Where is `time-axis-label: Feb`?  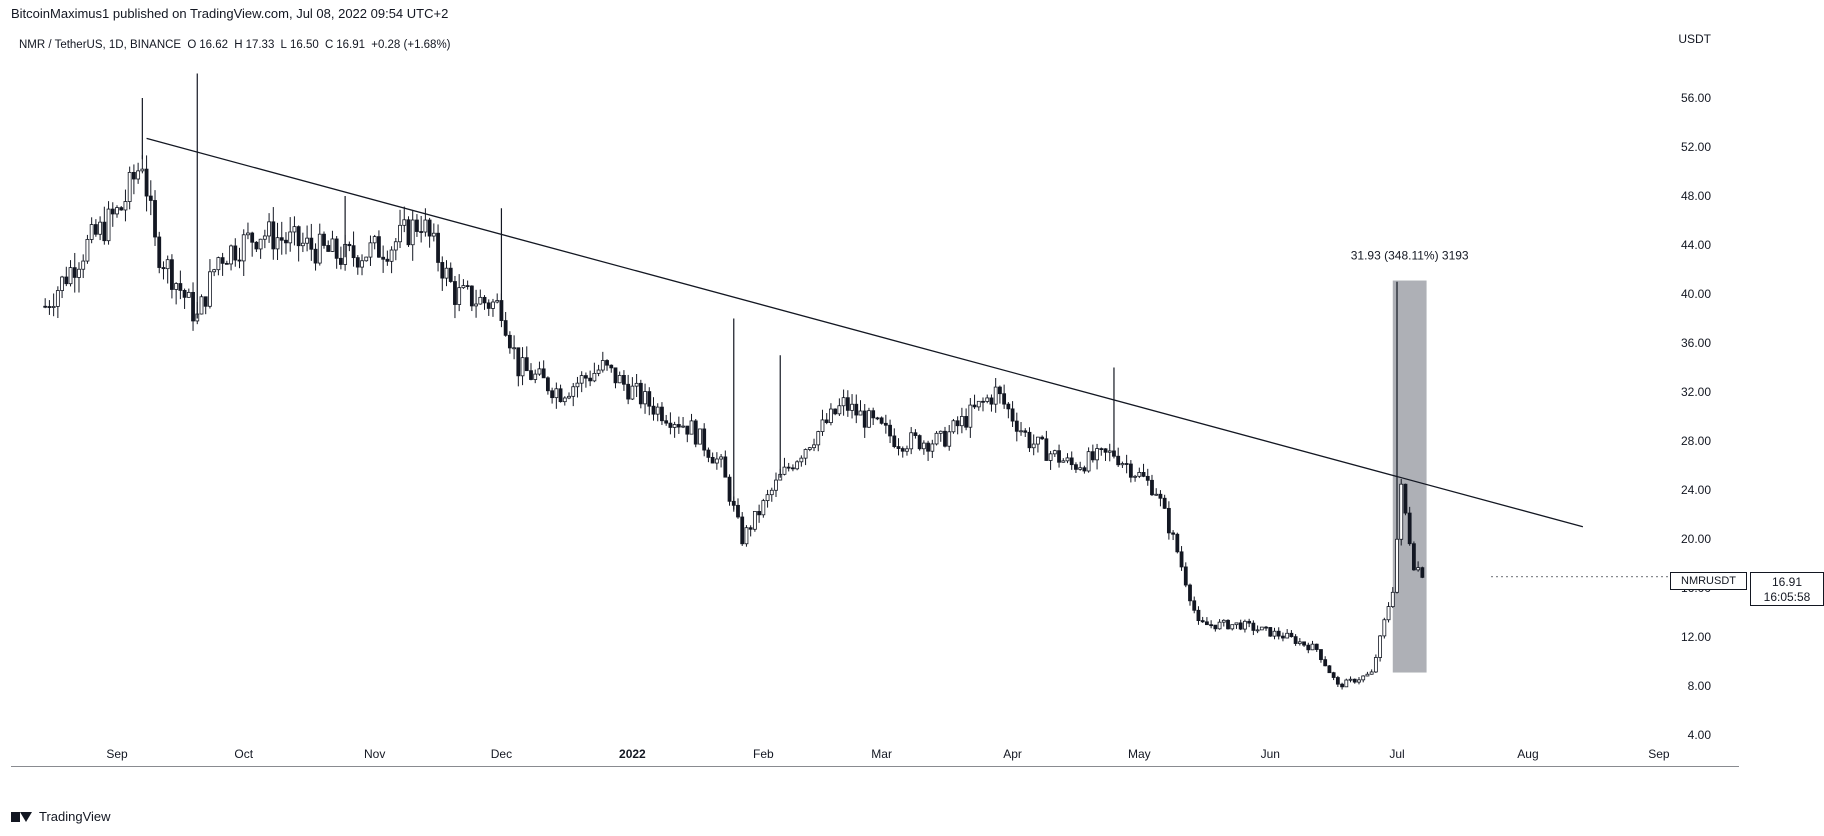 time-axis-label: Feb is located at coordinates (763, 754).